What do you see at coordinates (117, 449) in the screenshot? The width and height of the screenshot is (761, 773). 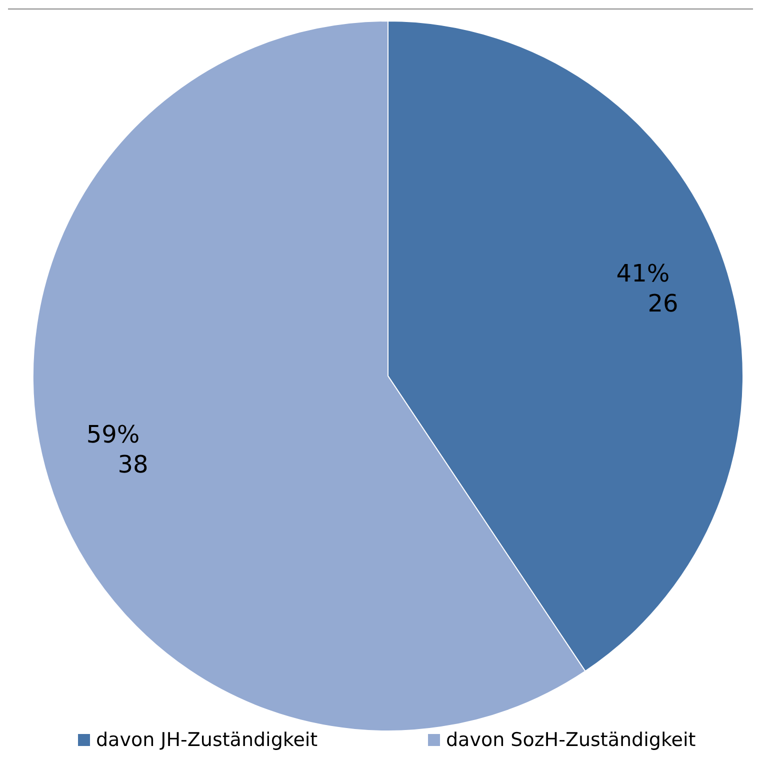 I see `data-label: 59% 38` at bounding box center [117, 449].